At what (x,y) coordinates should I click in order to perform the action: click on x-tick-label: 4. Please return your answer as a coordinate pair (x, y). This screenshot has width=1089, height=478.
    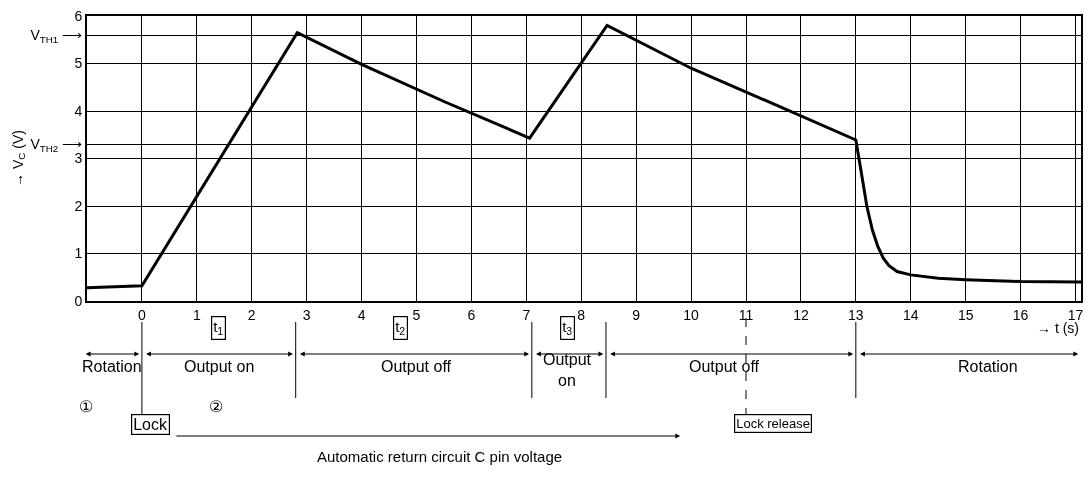
    Looking at the image, I should click on (361, 314).